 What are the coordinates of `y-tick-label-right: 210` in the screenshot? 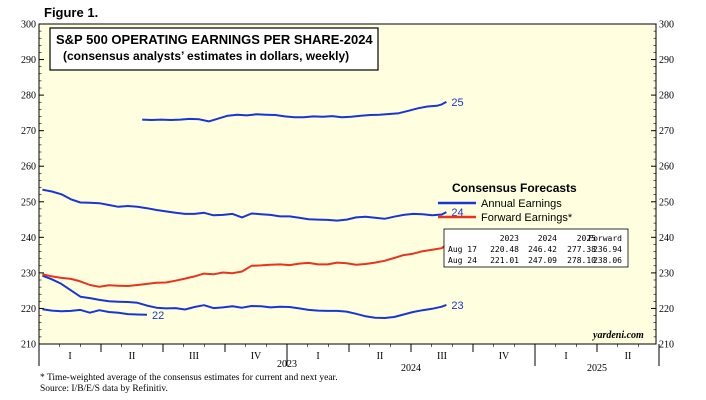 It's located at (666, 345).